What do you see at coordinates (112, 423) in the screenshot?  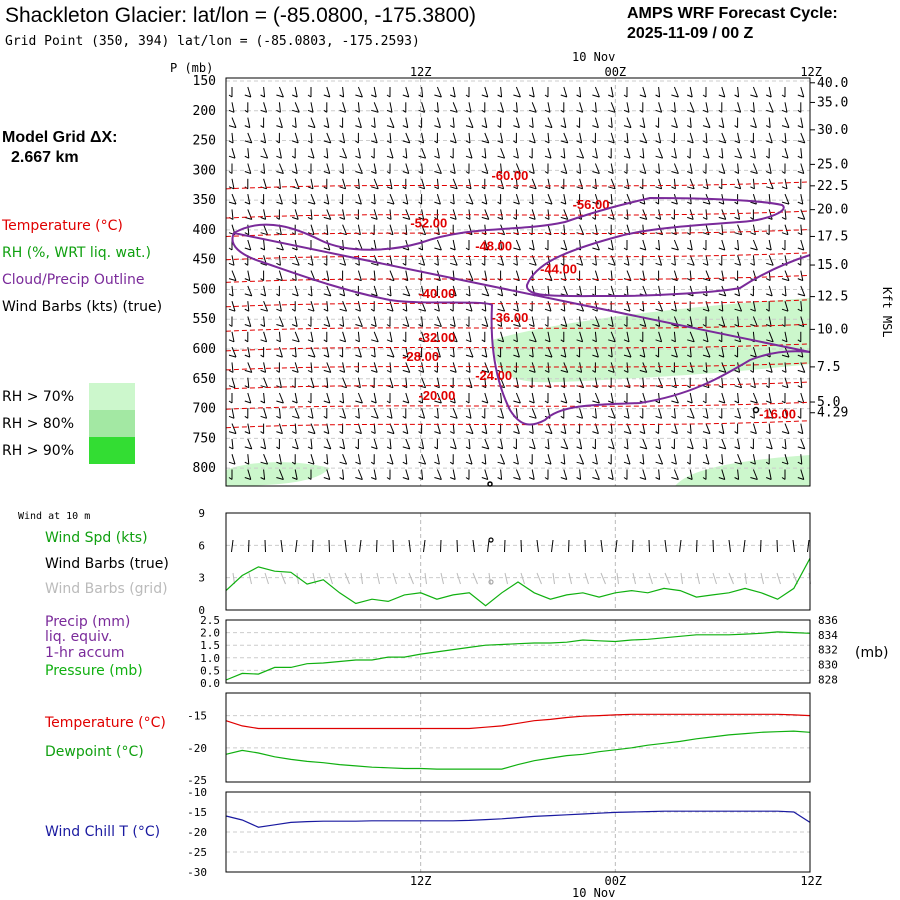 I see `legend-rh80-swatch` at bounding box center [112, 423].